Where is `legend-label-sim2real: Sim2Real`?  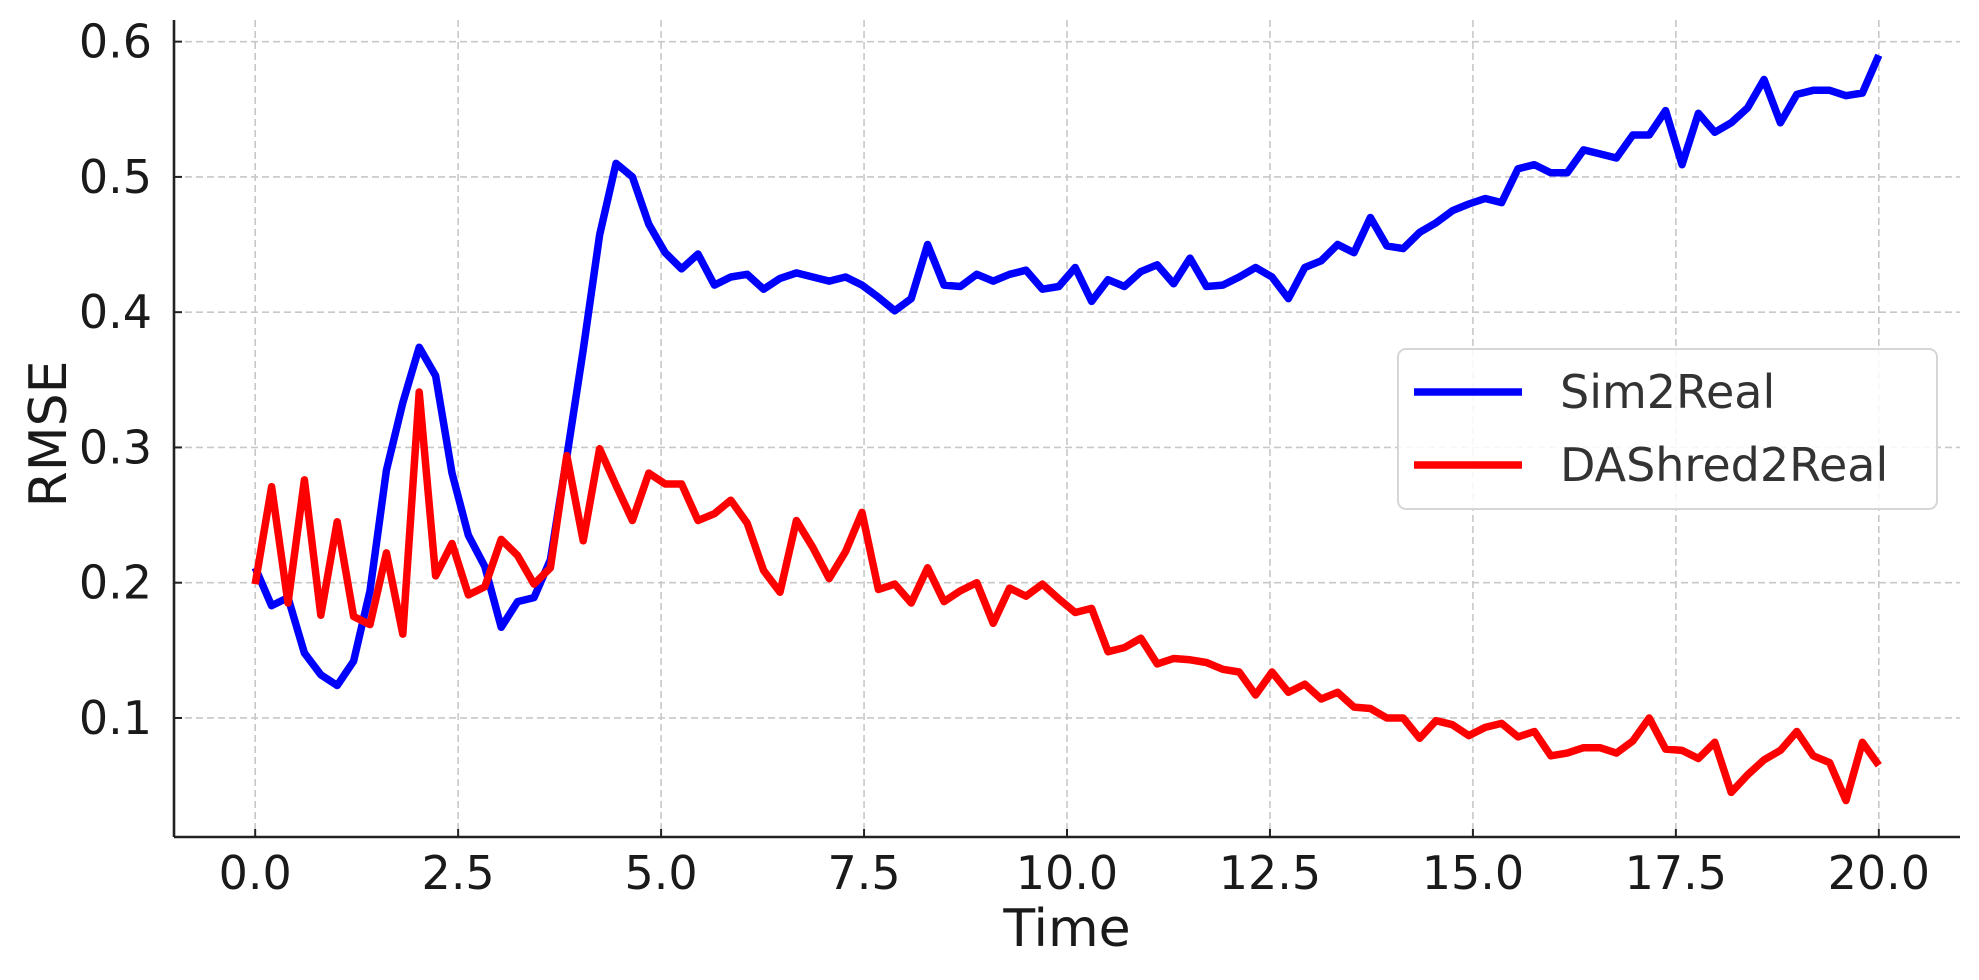
legend-label-sim2real: Sim2Real is located at coordinates (1667, 392).